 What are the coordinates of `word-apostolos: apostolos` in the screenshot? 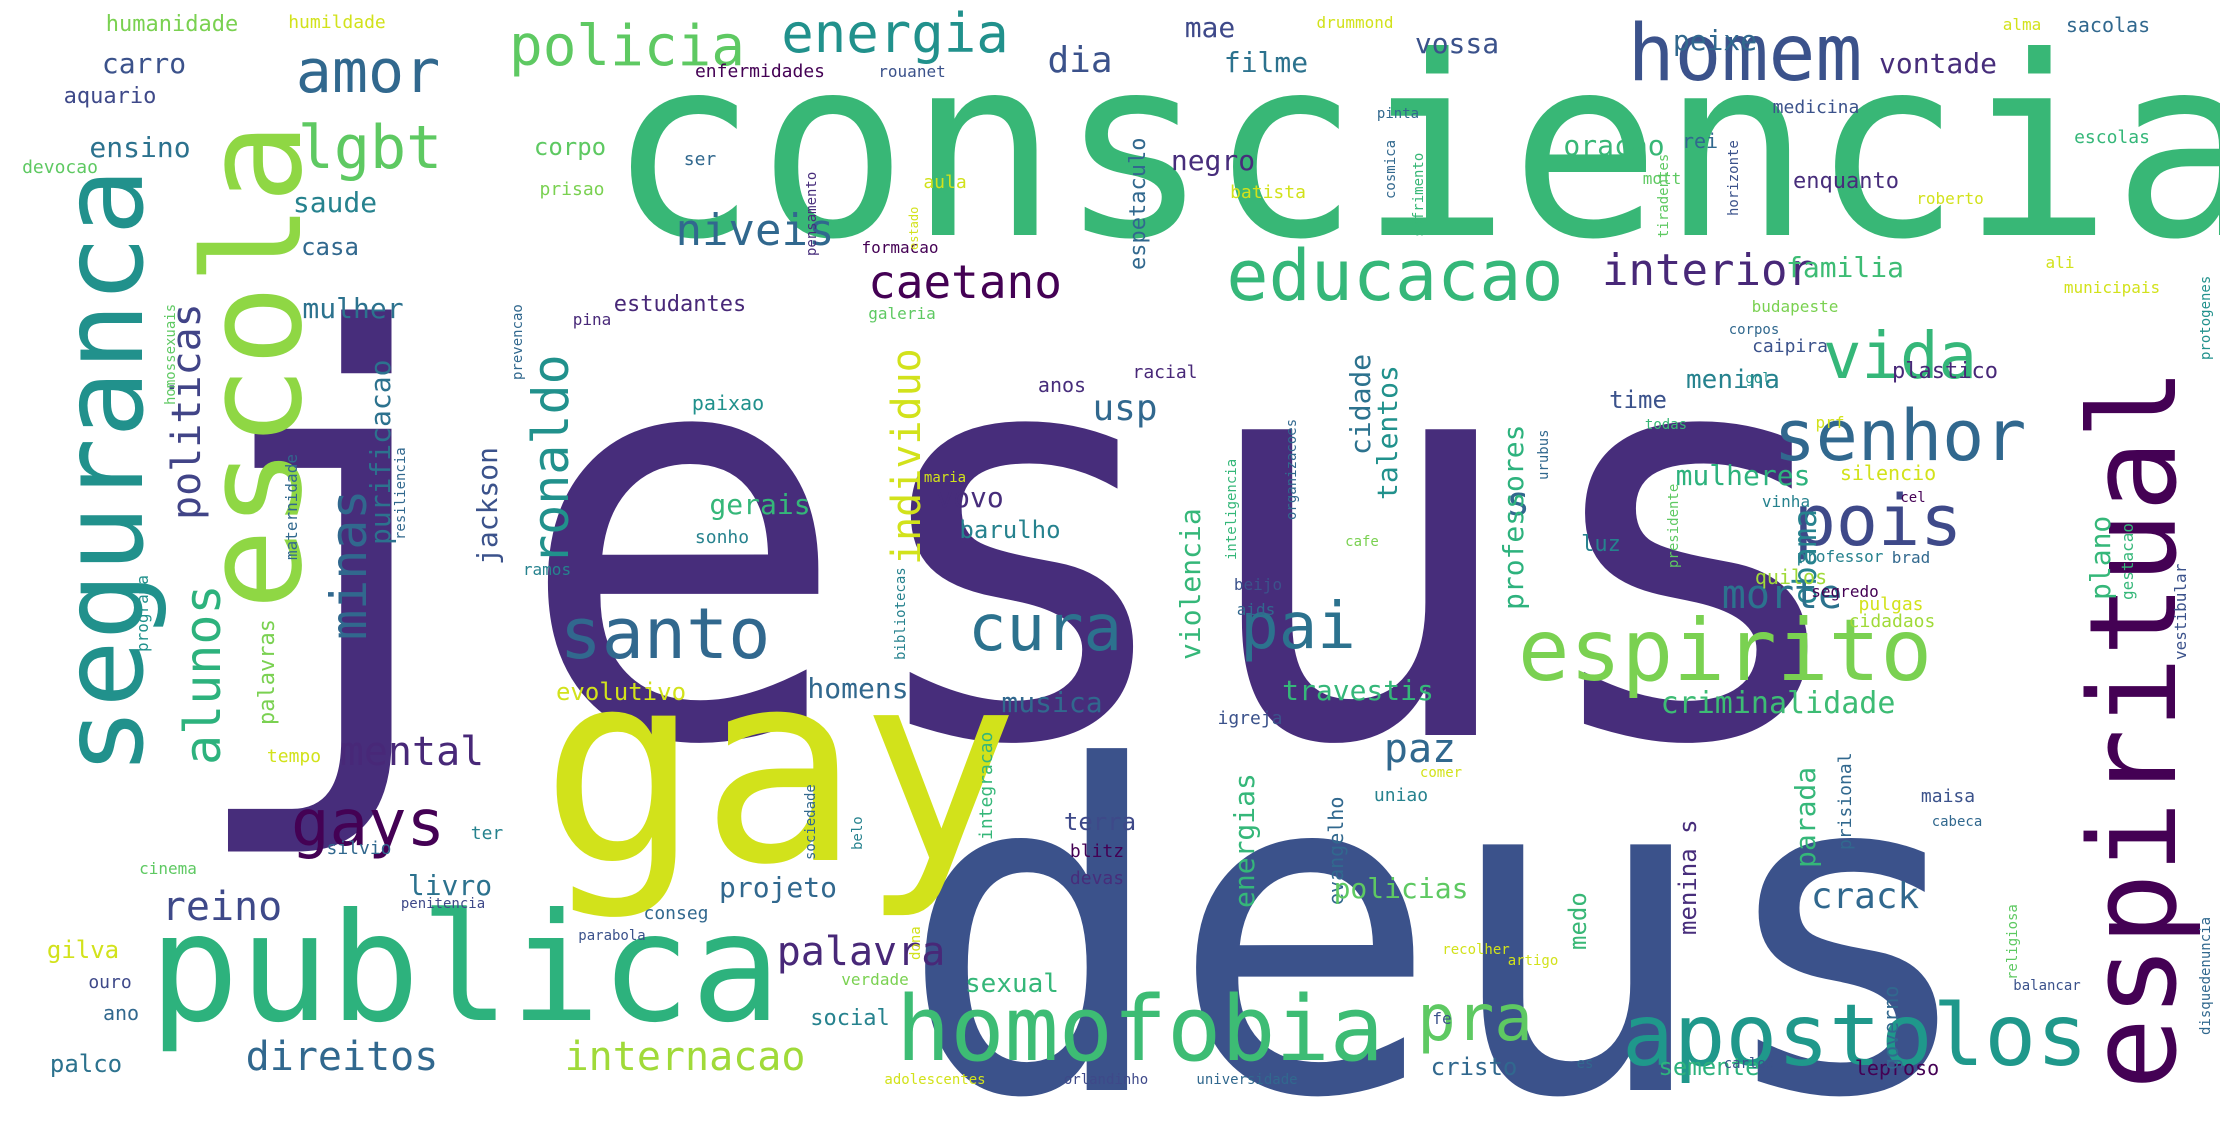 It's located at (1855, 1036).